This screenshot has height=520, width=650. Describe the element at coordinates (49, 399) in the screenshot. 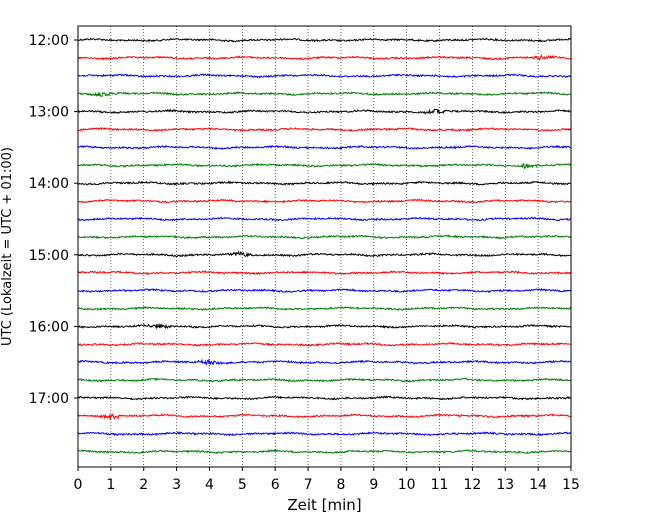

I see `y-tick-label: 17:00` at that location.